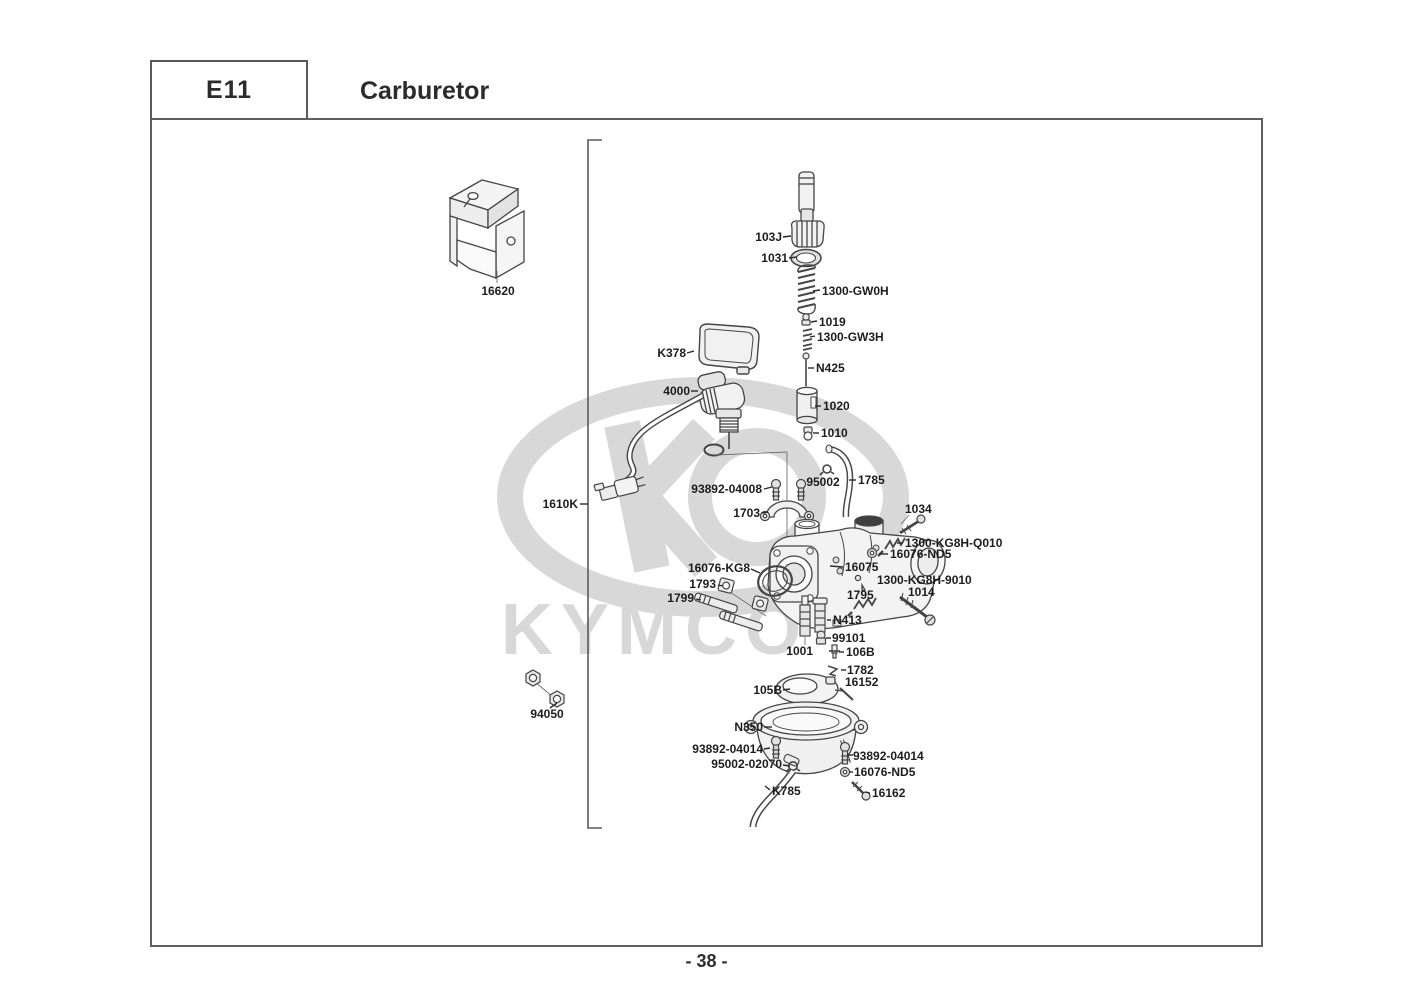 The image size is (1415, 1000). What do you see at coordinates (775, 581) in the screenshot?
I see `oring-16076-kg8` at bounding box center [775, 581].